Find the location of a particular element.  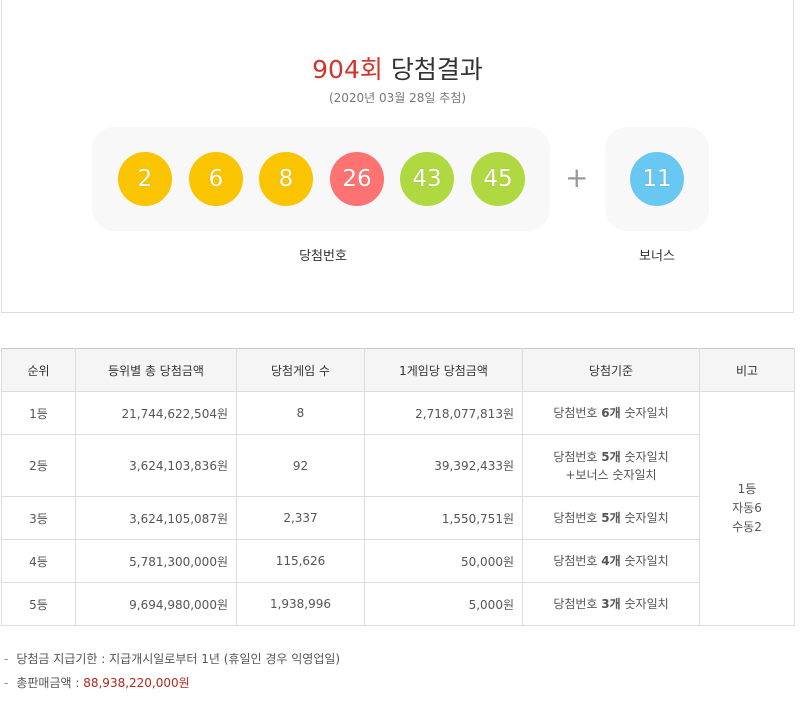

rank-cell: 5등 is located at coordinates (38, 604).